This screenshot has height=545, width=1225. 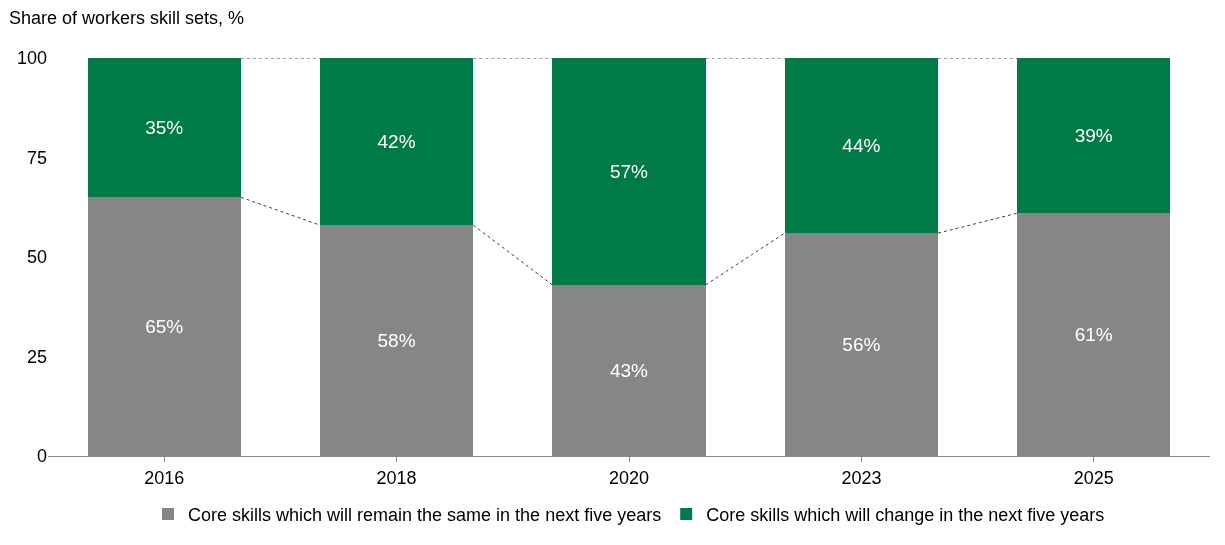 I want to click on x-tick-label: 2020, so click(x=629, y=477).